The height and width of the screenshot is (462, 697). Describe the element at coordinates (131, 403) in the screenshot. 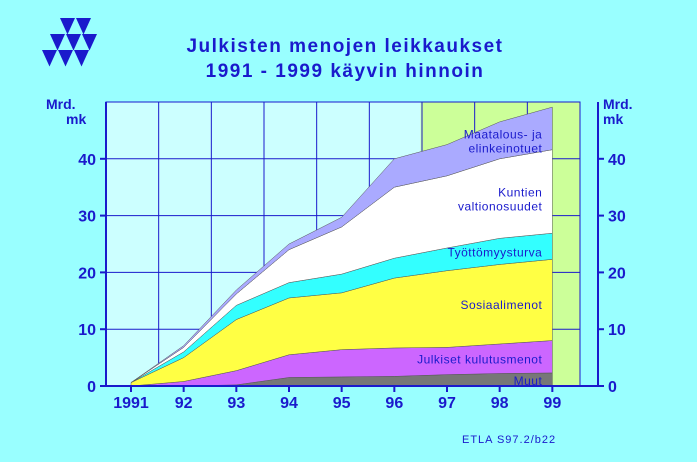

I see `x-tick-label: 1991` at that location.